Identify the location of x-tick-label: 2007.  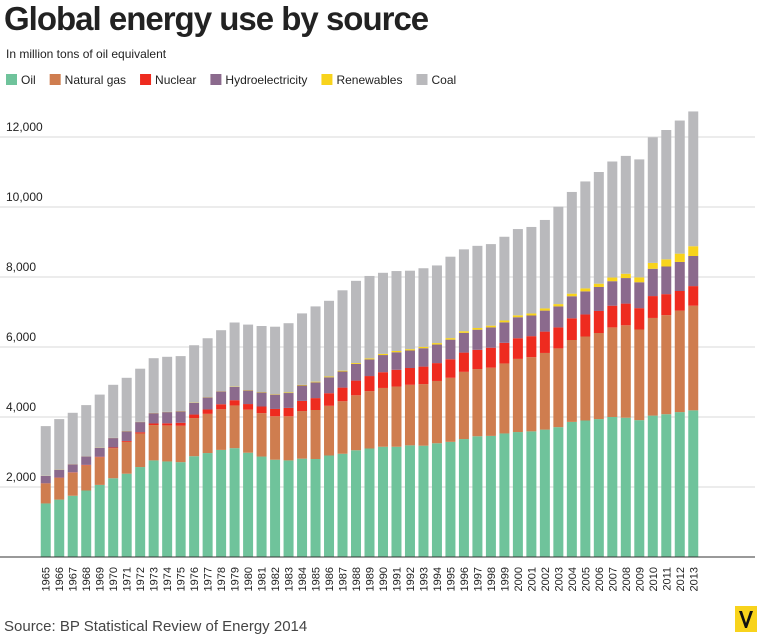
(613, 579).